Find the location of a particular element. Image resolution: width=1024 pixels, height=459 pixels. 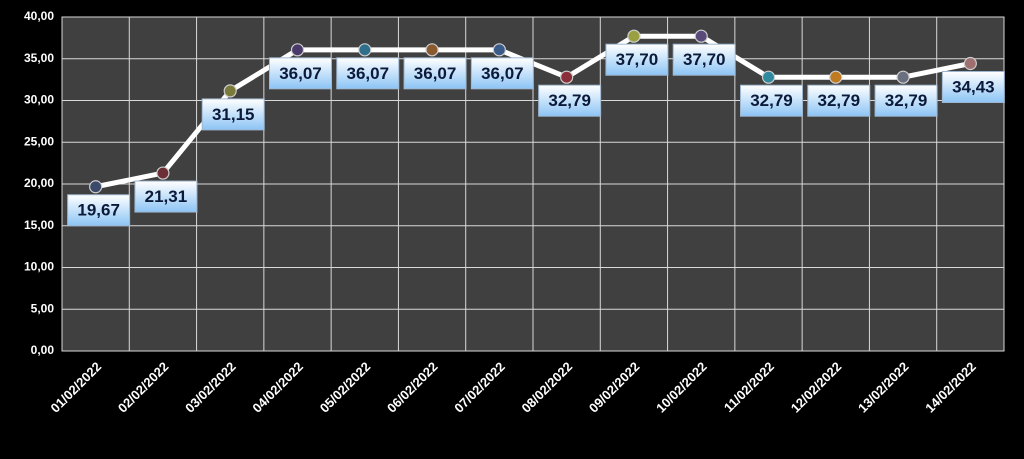

y-tick-label: 25,00 is located at coordinates (39, 141).